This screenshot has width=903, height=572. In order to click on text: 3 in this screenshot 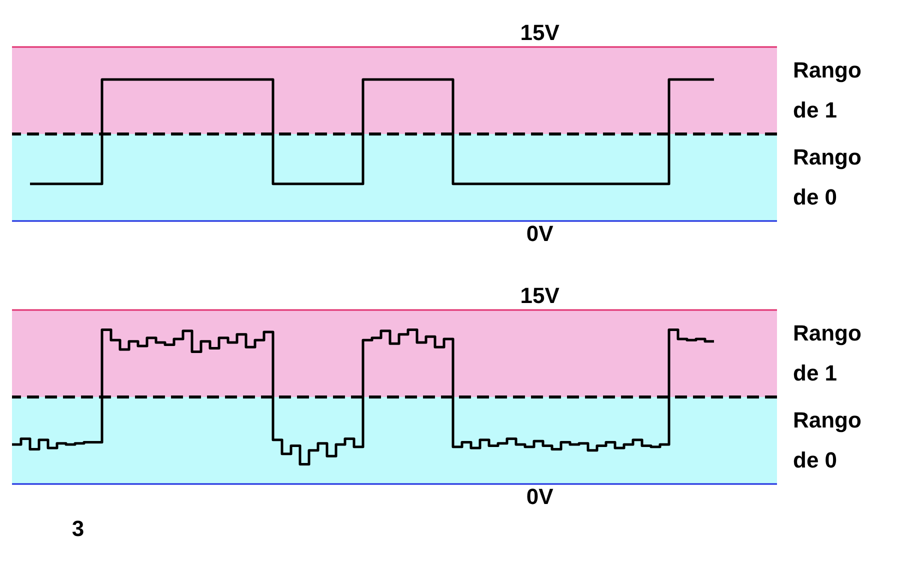, I will do `click(78, 528)`.